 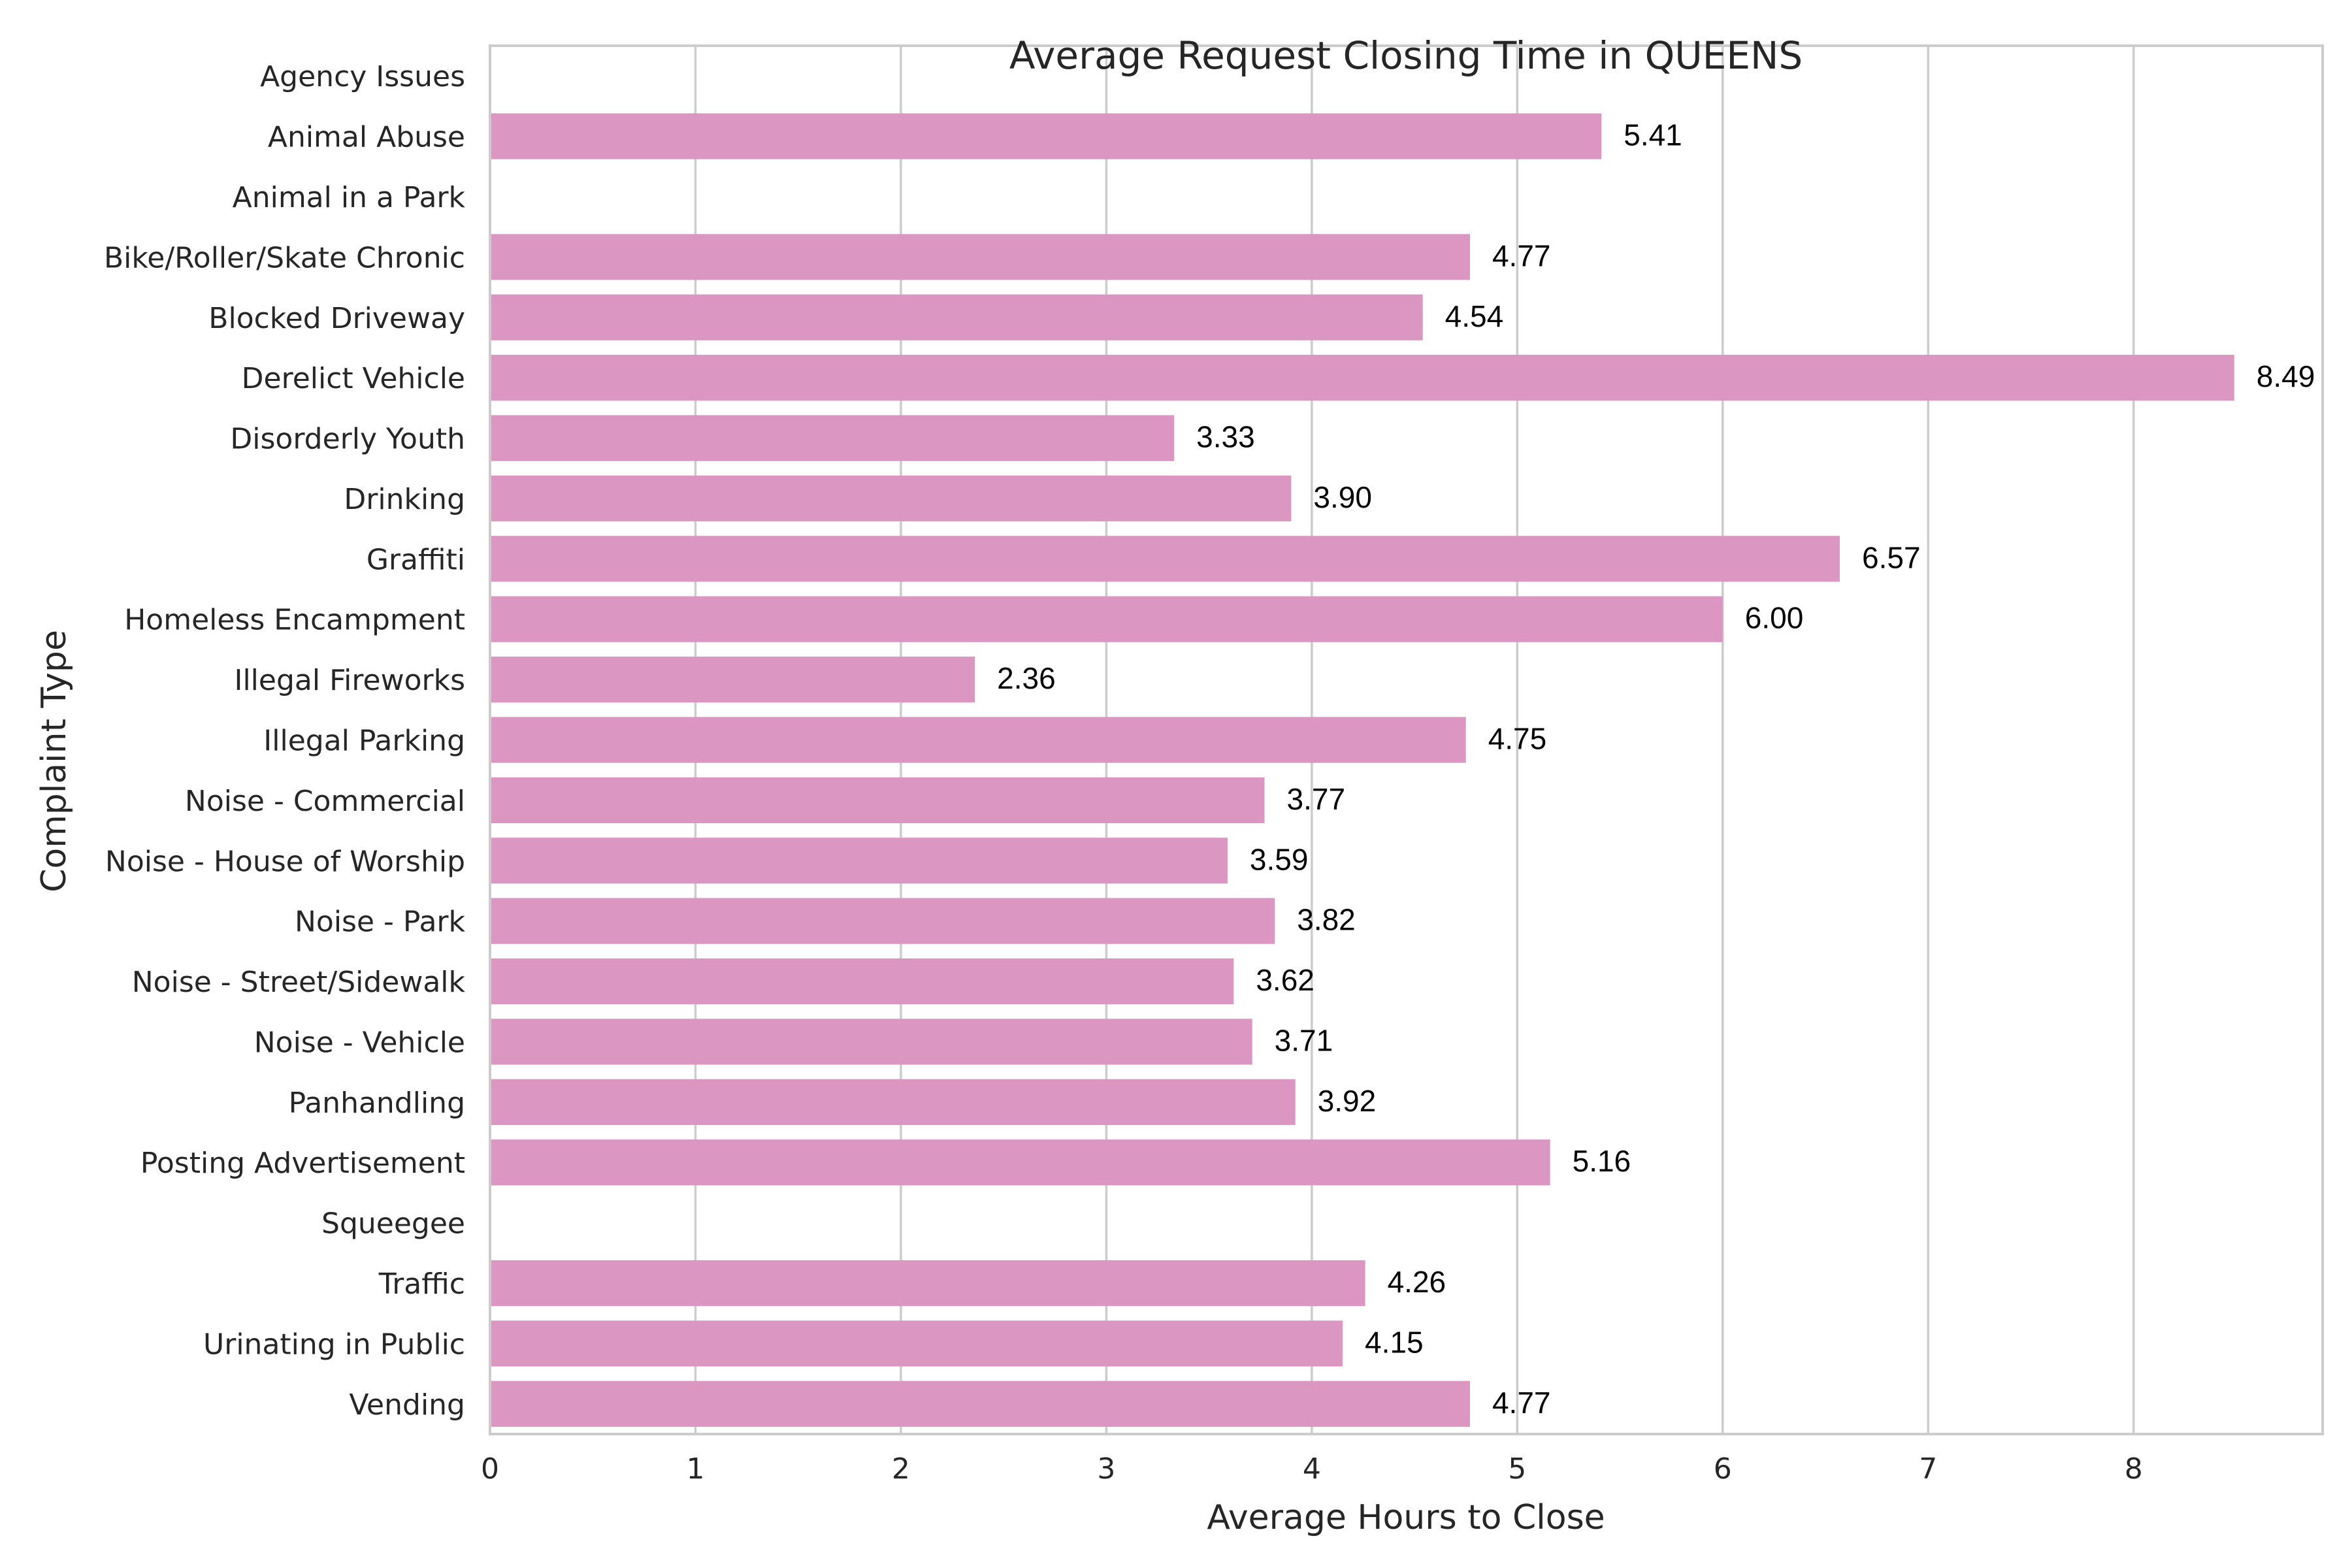 What do you see at coordinates (1279, 859) in the screenshot?
I see `data-label: 3.59` at bounding box center [1279, 859].